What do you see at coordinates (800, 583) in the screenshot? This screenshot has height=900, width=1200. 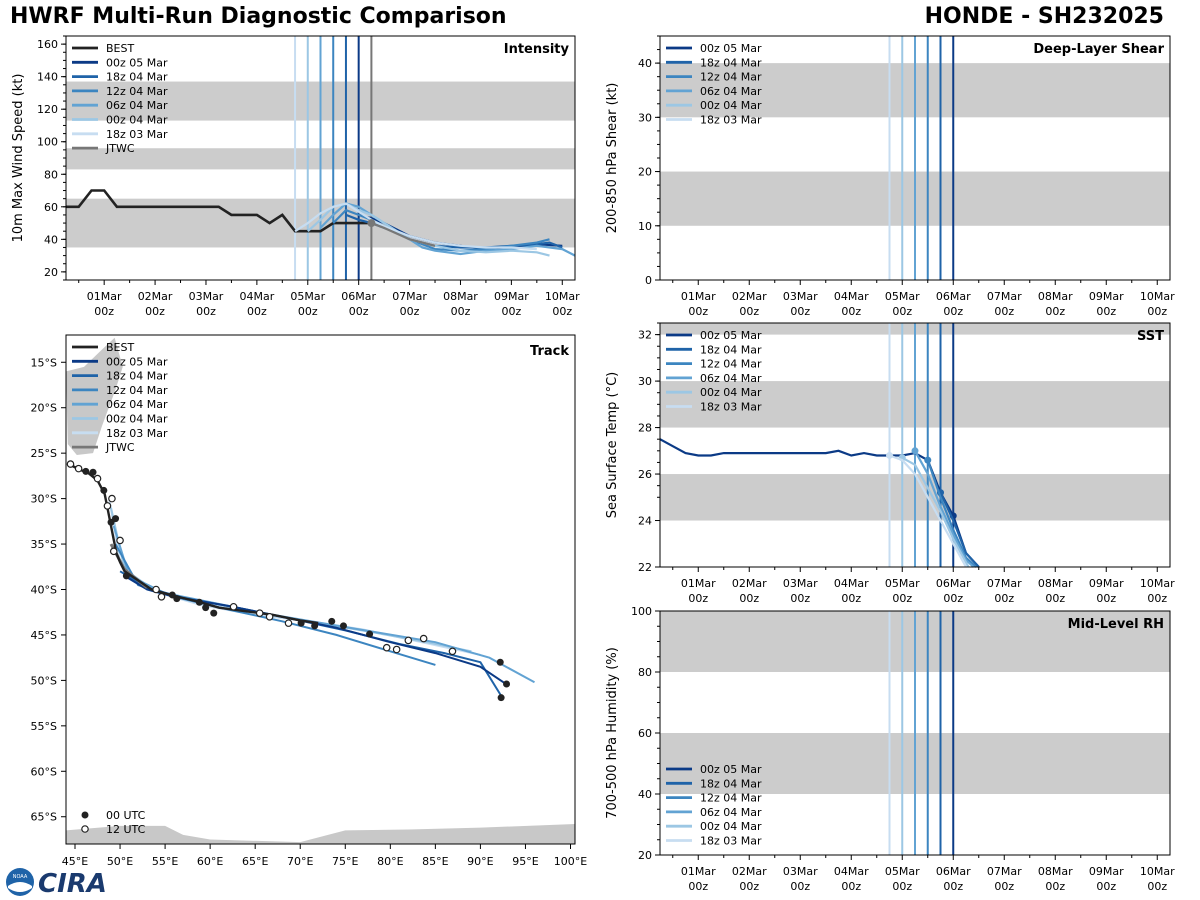 I see `sst-xtick-label-day: 03Mar` at bounding box center [800, 583].